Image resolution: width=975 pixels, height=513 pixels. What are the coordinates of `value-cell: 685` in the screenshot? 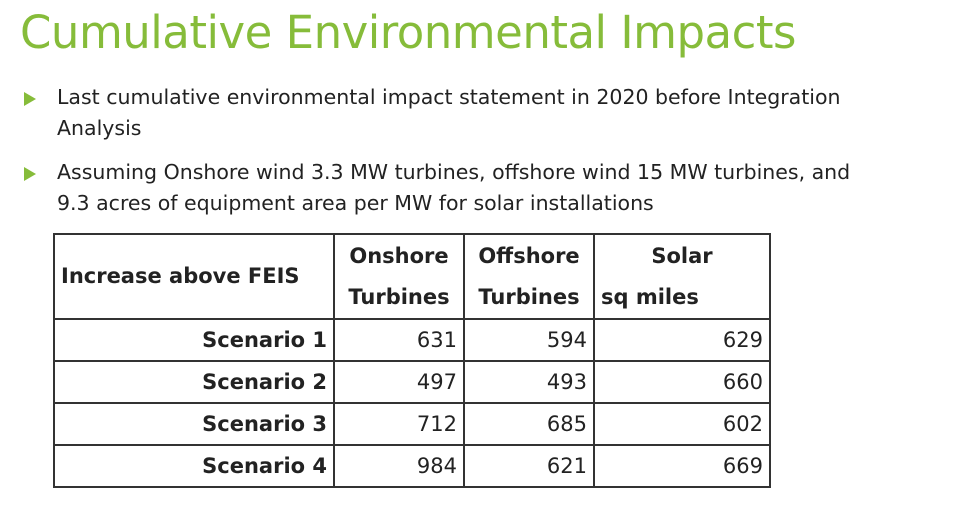 It's located at (529, 424).